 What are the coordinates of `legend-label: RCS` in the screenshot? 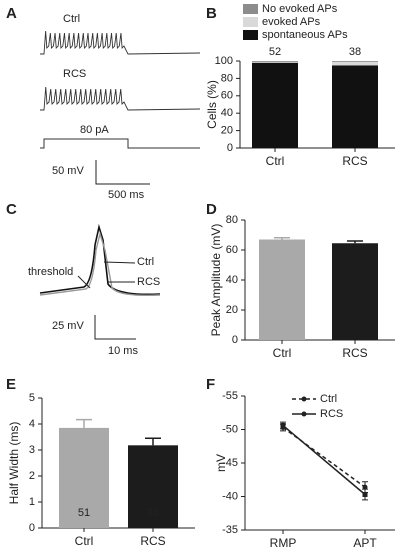 It's located at (331, 414).